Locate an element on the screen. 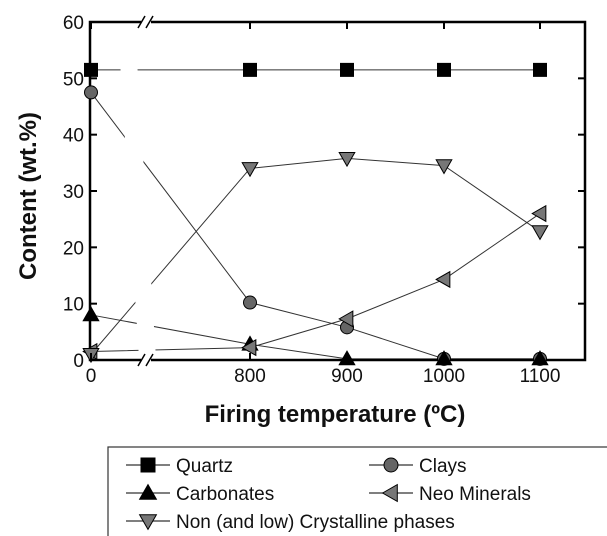 This screenshot has width=607, height=536. legend-label-0: Quartz is located at coordinates (204, 466).